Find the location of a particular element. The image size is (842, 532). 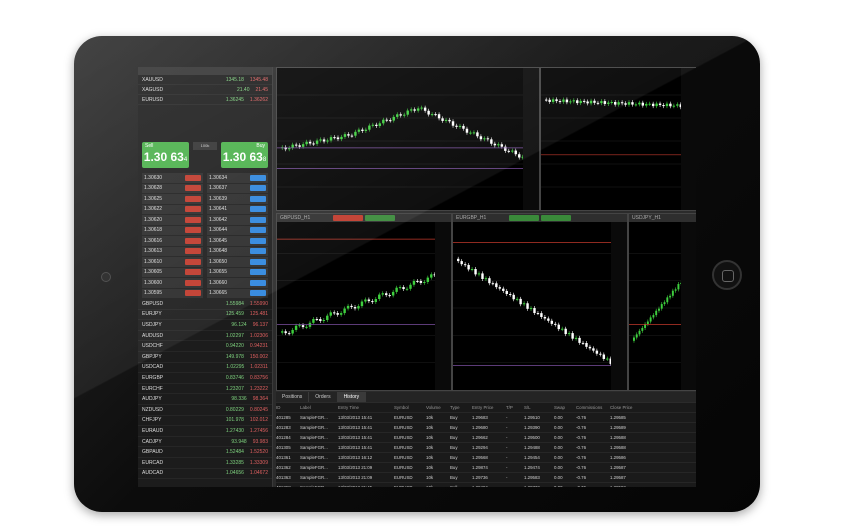

tab-history: History is located at coordinates (352, 397).